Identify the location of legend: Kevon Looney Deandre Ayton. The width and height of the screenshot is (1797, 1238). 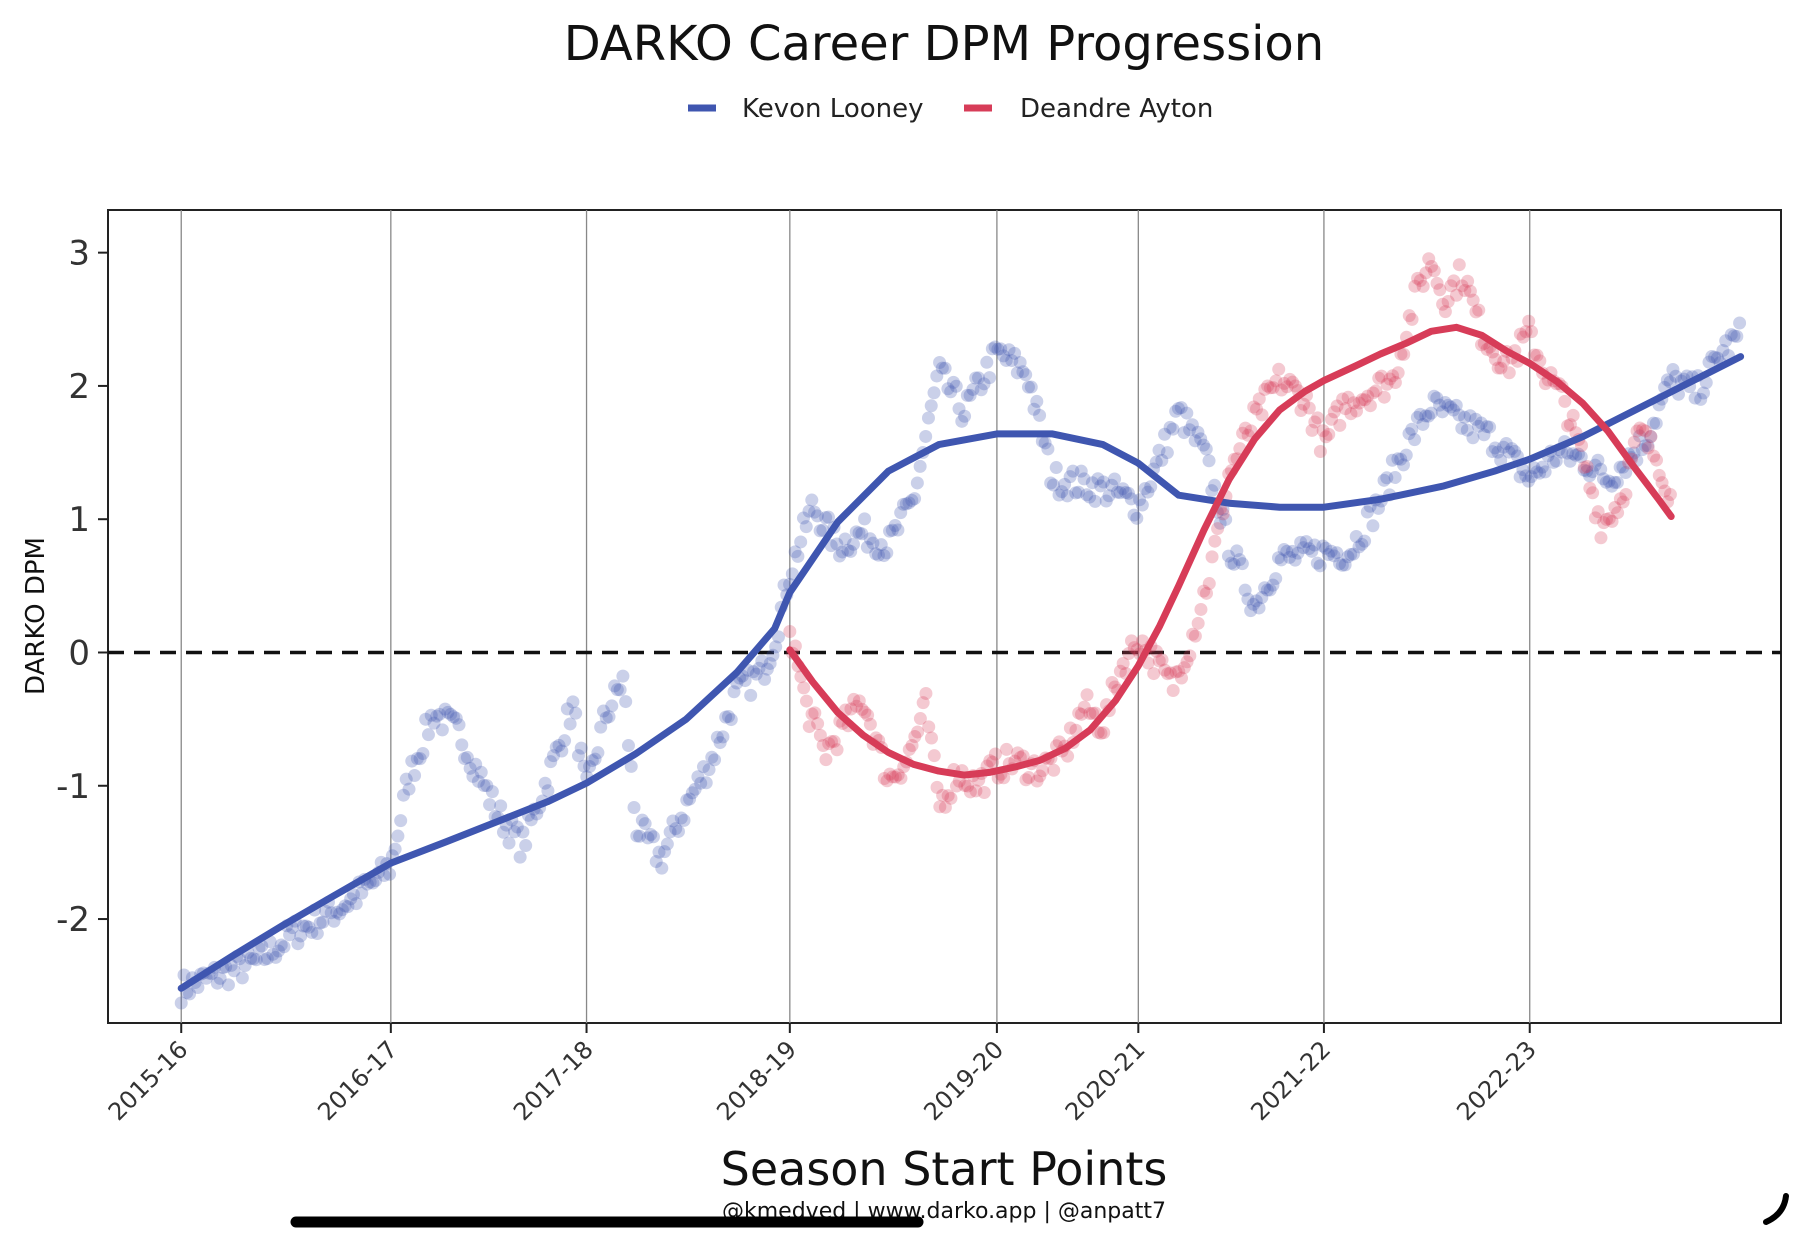
(950, 109).